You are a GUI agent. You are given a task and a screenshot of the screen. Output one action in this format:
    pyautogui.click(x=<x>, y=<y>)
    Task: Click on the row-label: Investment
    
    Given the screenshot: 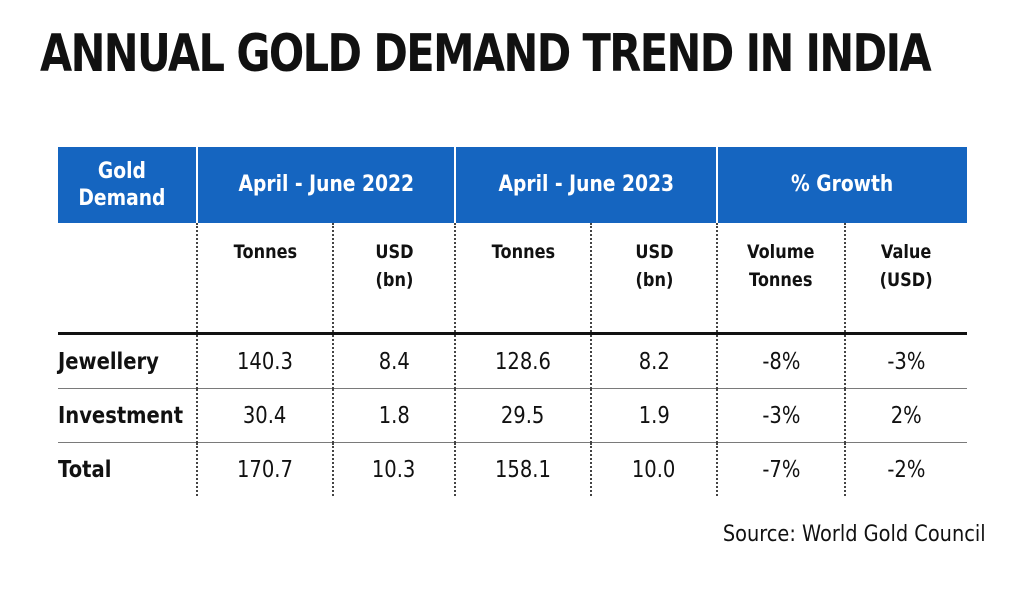 What is the action you would take?
    pyautogui.click(x=127, y=415)
    